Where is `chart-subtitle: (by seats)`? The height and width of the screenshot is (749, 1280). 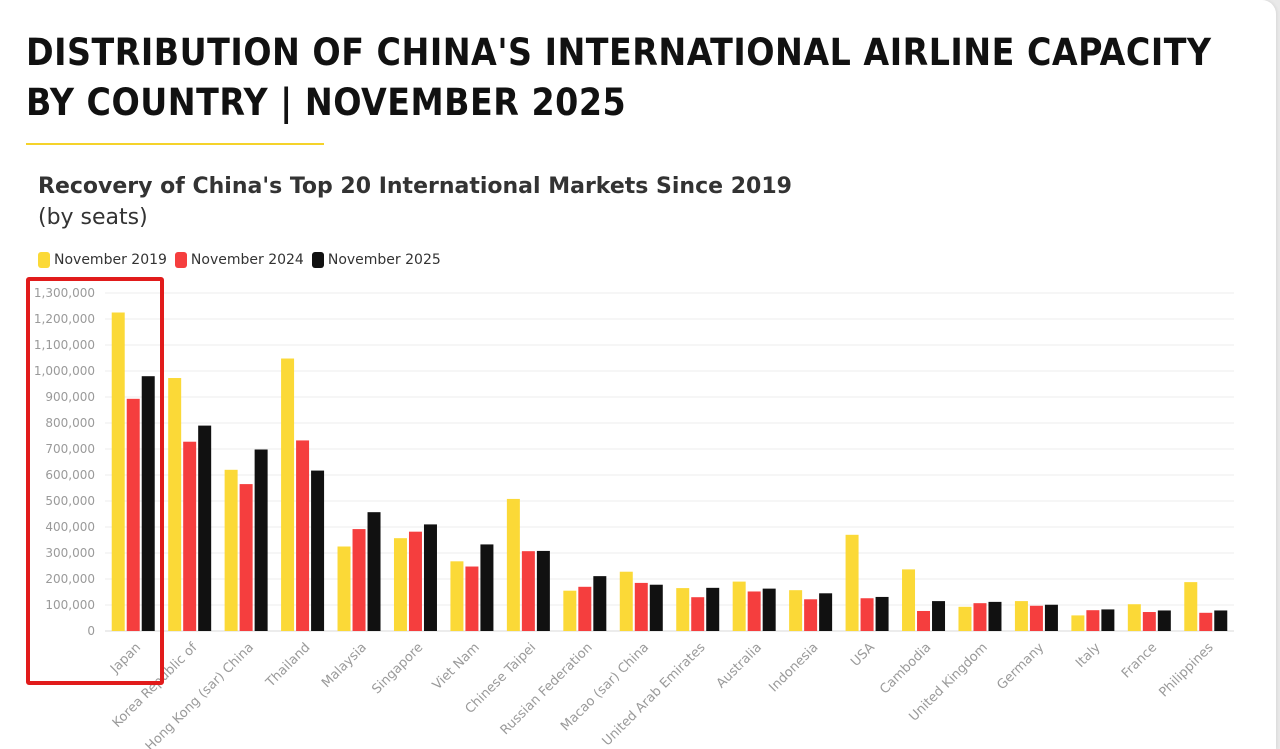
chart-subtitle: (by seats) is located at coordinates (93, 217).